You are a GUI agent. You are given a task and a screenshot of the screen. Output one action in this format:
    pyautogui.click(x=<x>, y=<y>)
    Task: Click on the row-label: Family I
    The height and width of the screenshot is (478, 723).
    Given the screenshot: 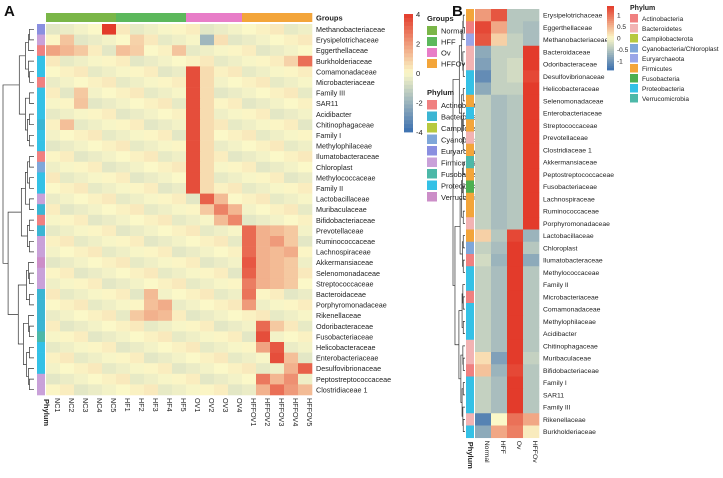 What is the action you would take?
    pyautogui.click(x=555, y=383)
    